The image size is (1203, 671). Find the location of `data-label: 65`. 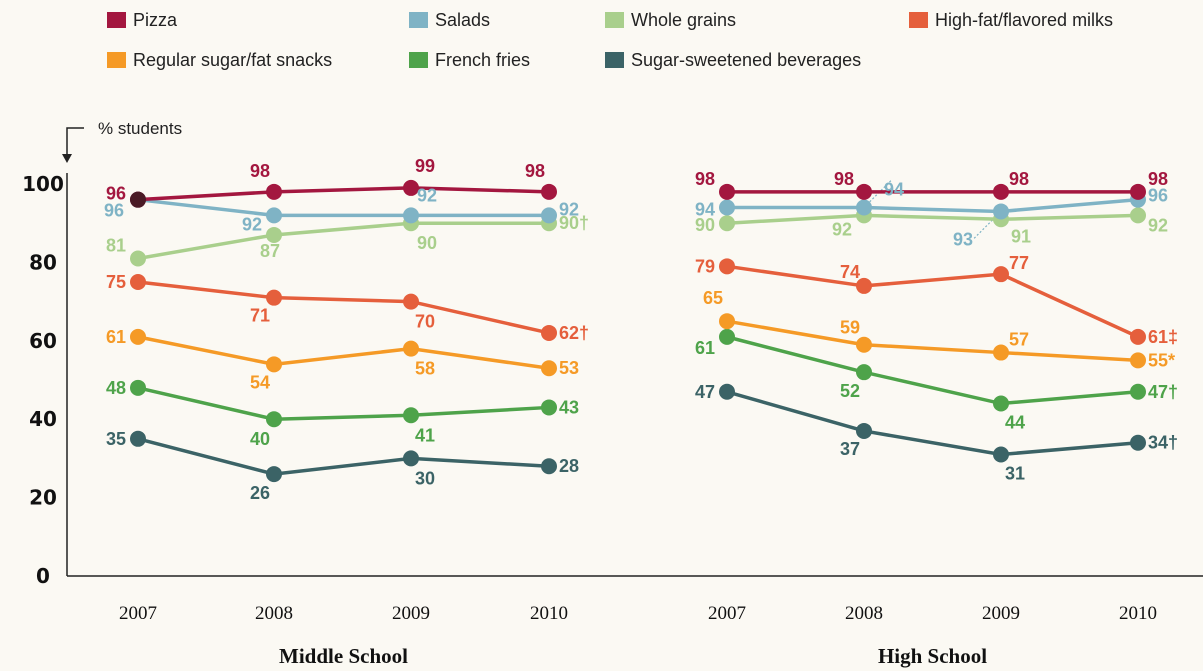

data-label: 65 is located at coordinates (713, 298).